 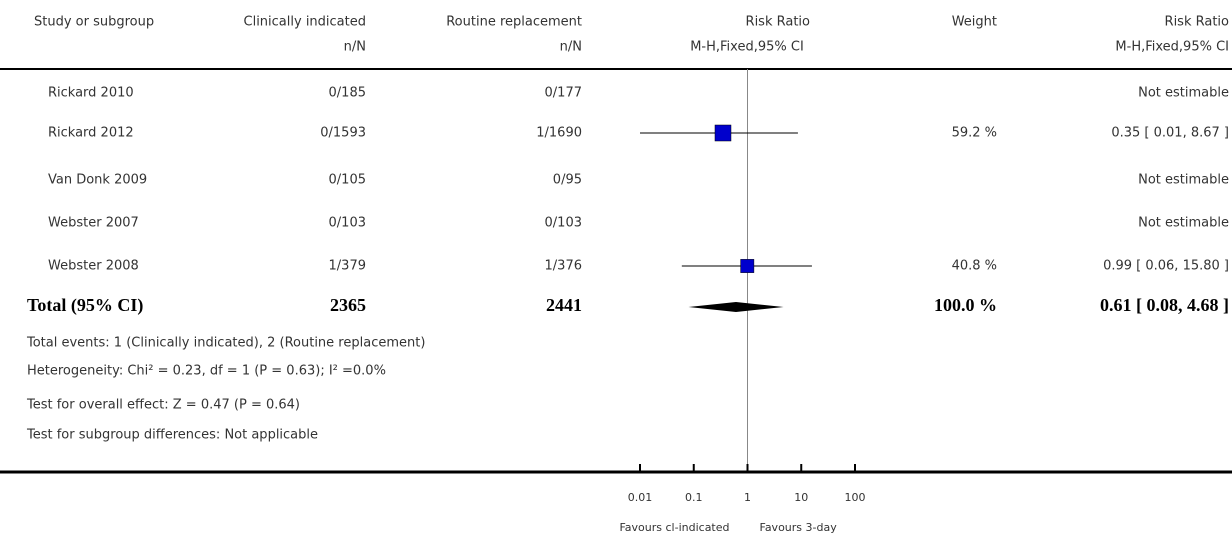 I want to click on weight: 59.2 %, so click(x=974, y=133).